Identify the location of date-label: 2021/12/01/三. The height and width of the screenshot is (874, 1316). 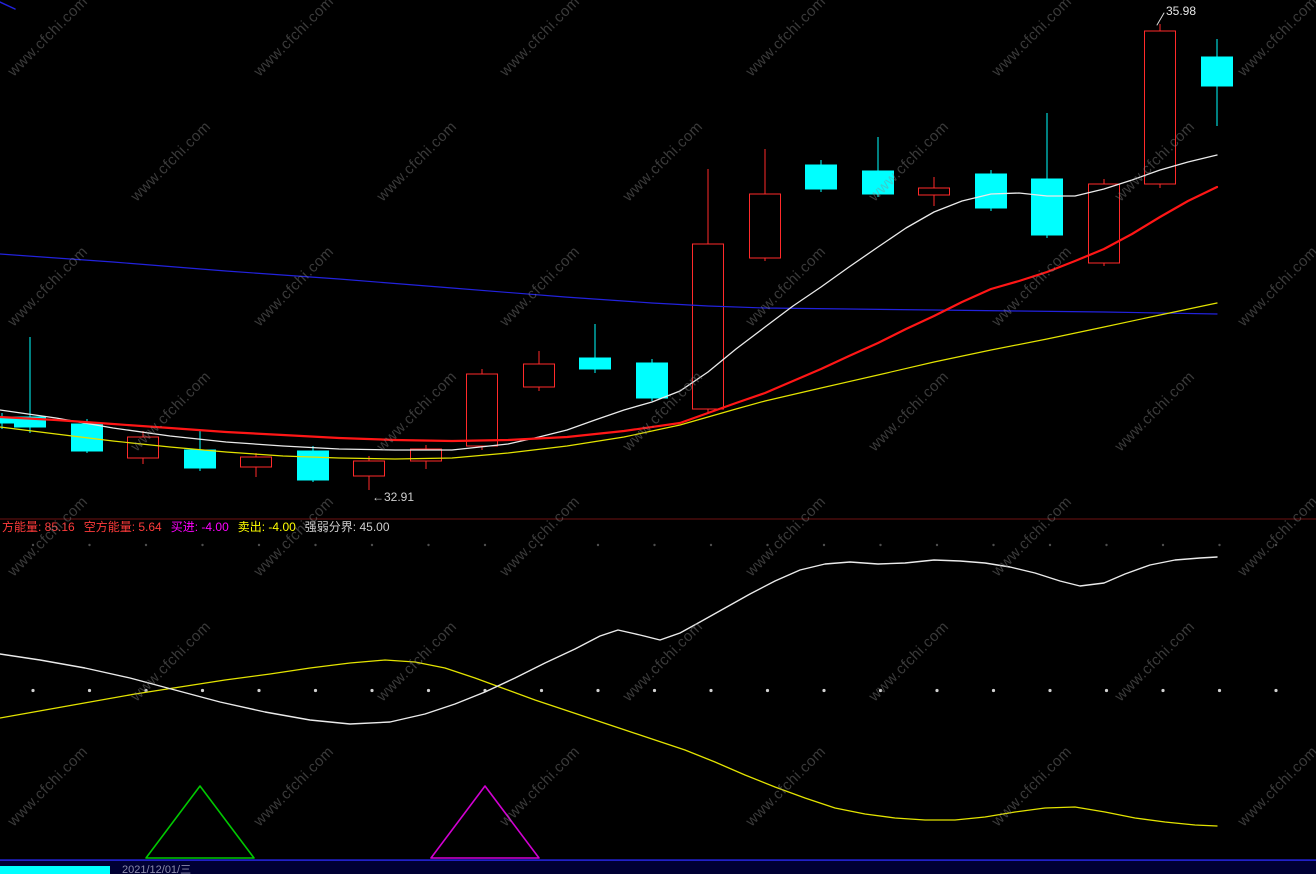
(157, 869).